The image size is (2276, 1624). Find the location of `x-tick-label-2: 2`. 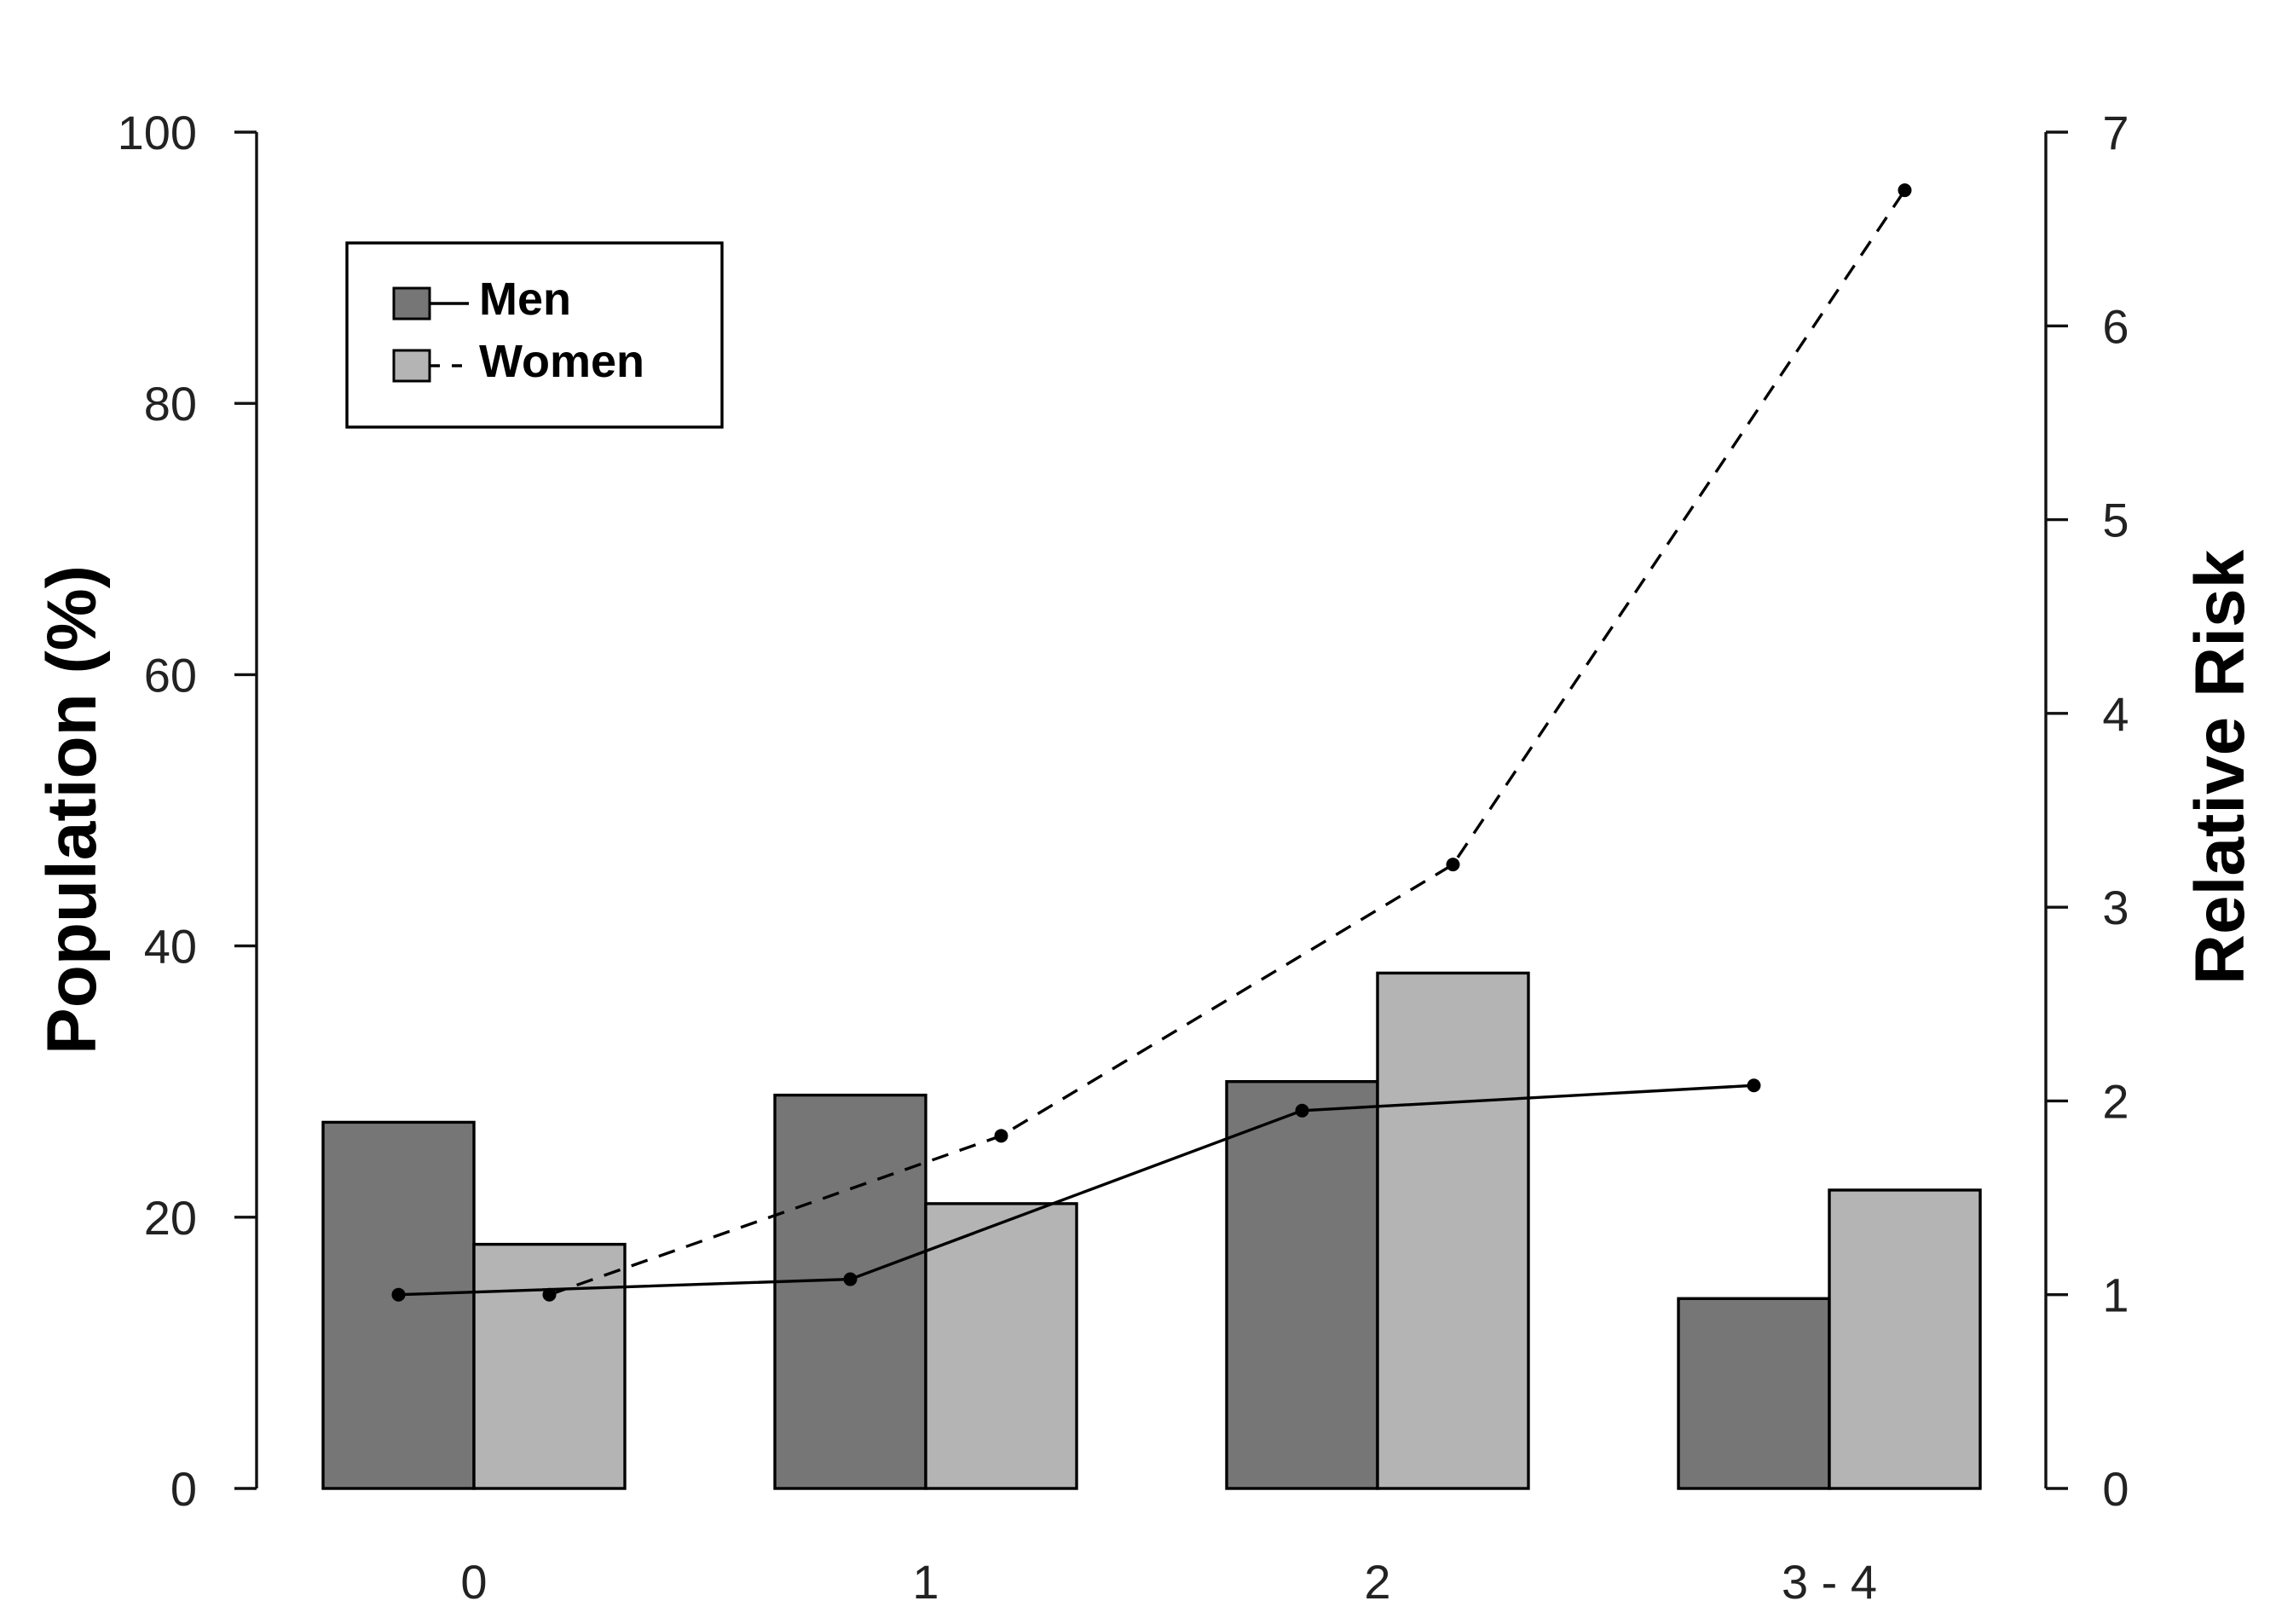

x-tick-label-2: 2 is located at coordinates (1377, 1582).